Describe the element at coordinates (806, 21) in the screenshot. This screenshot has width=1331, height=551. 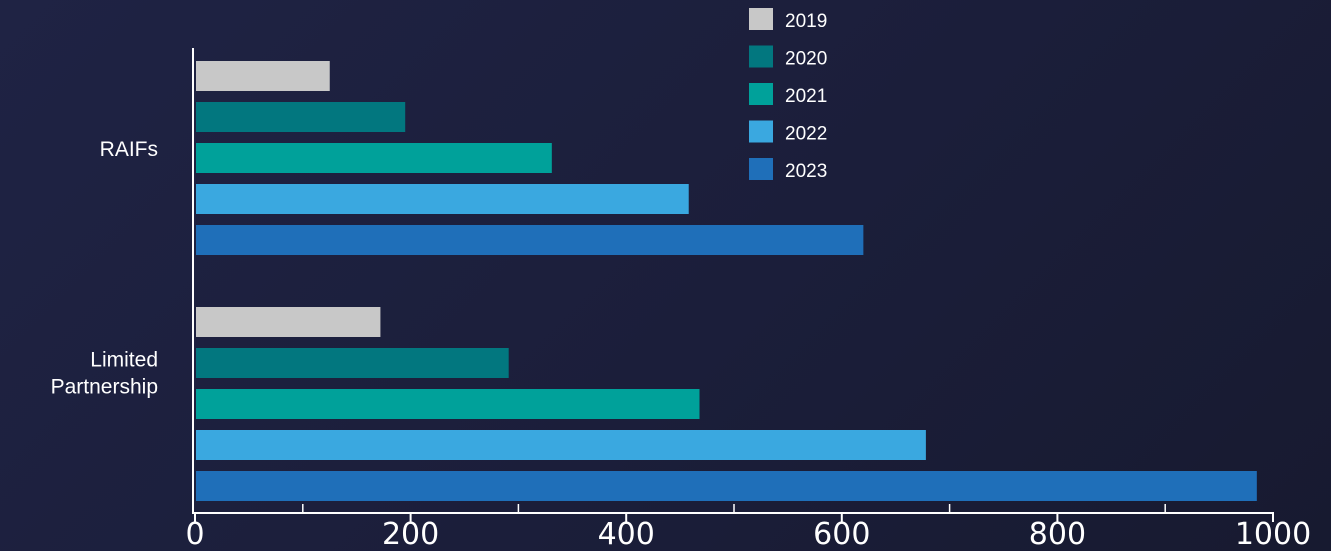
I see `legend-label-2019: 2019` at that location.